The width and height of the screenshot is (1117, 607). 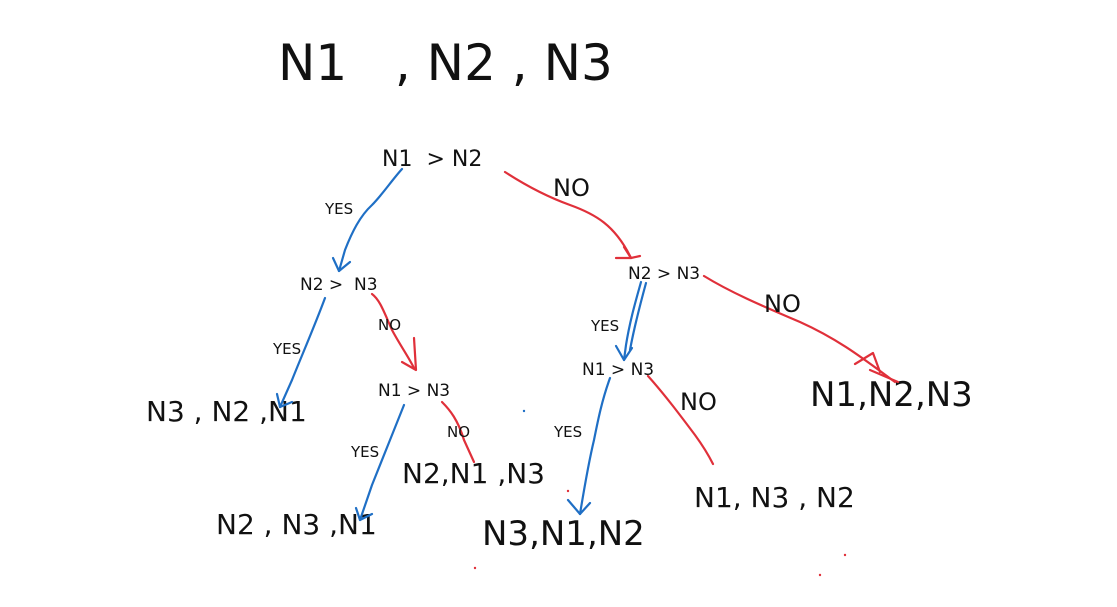 What do you see at coordinates (409, 354) in the screenshot?
I see `arrowhead-left-leftright` at bounding box center [409, 354].